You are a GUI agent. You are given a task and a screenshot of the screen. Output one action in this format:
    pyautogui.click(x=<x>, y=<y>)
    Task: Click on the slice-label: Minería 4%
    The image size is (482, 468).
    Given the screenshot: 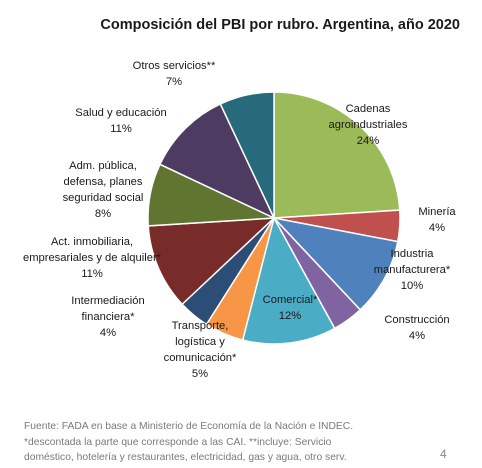 What is the action you would take?
    pyautogui.click(x=436, y=220)
    